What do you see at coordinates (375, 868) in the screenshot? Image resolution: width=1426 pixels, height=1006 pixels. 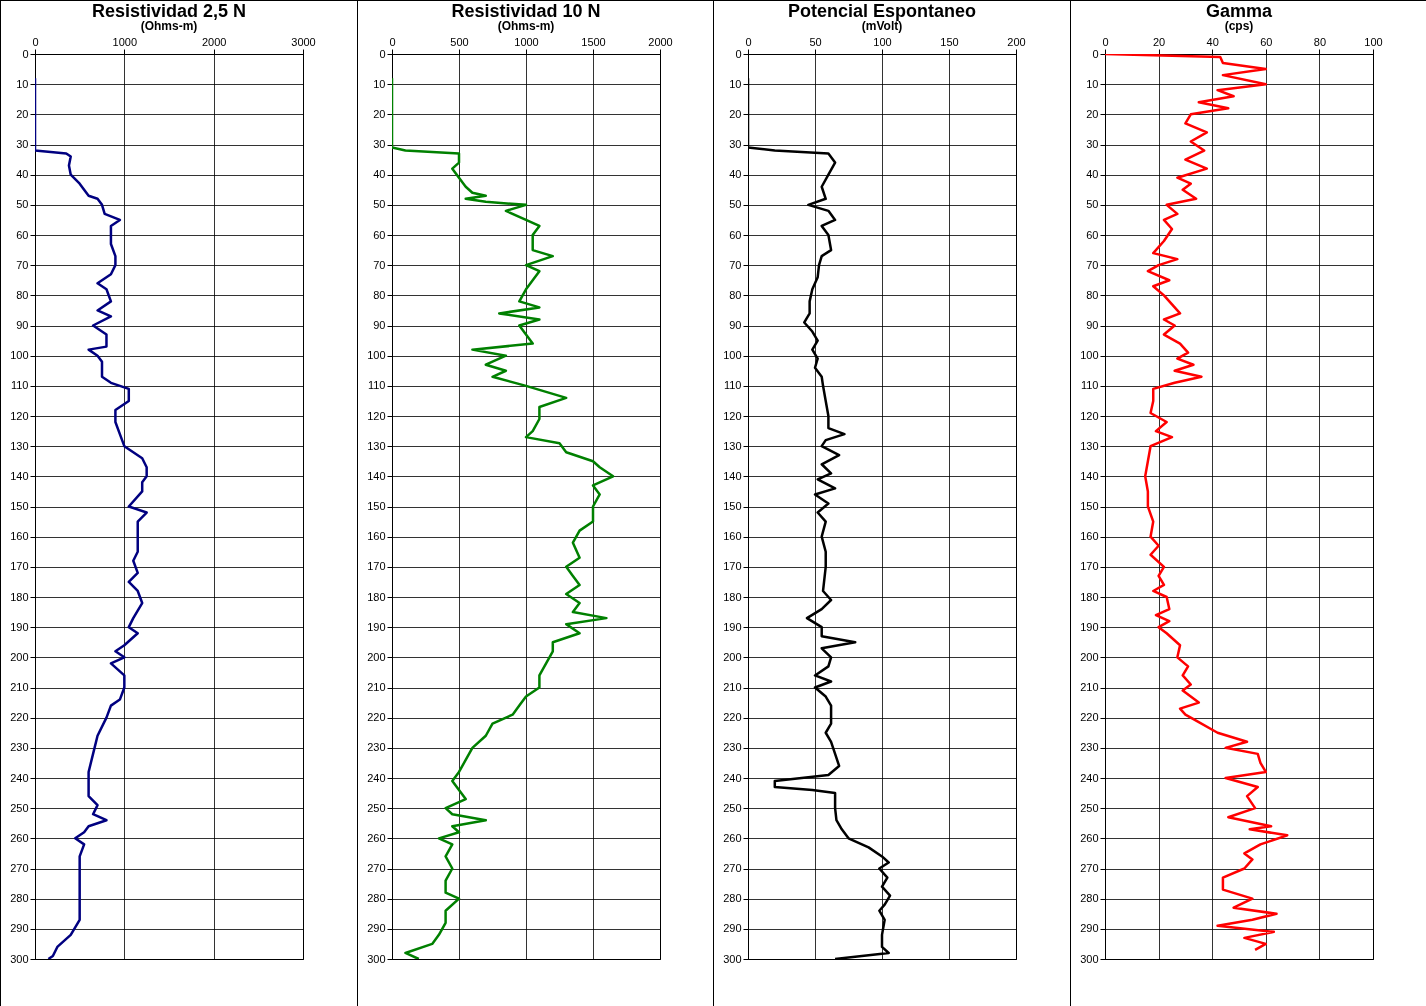 I see `y-tick-label: 270` at bounding box center [375, 868].